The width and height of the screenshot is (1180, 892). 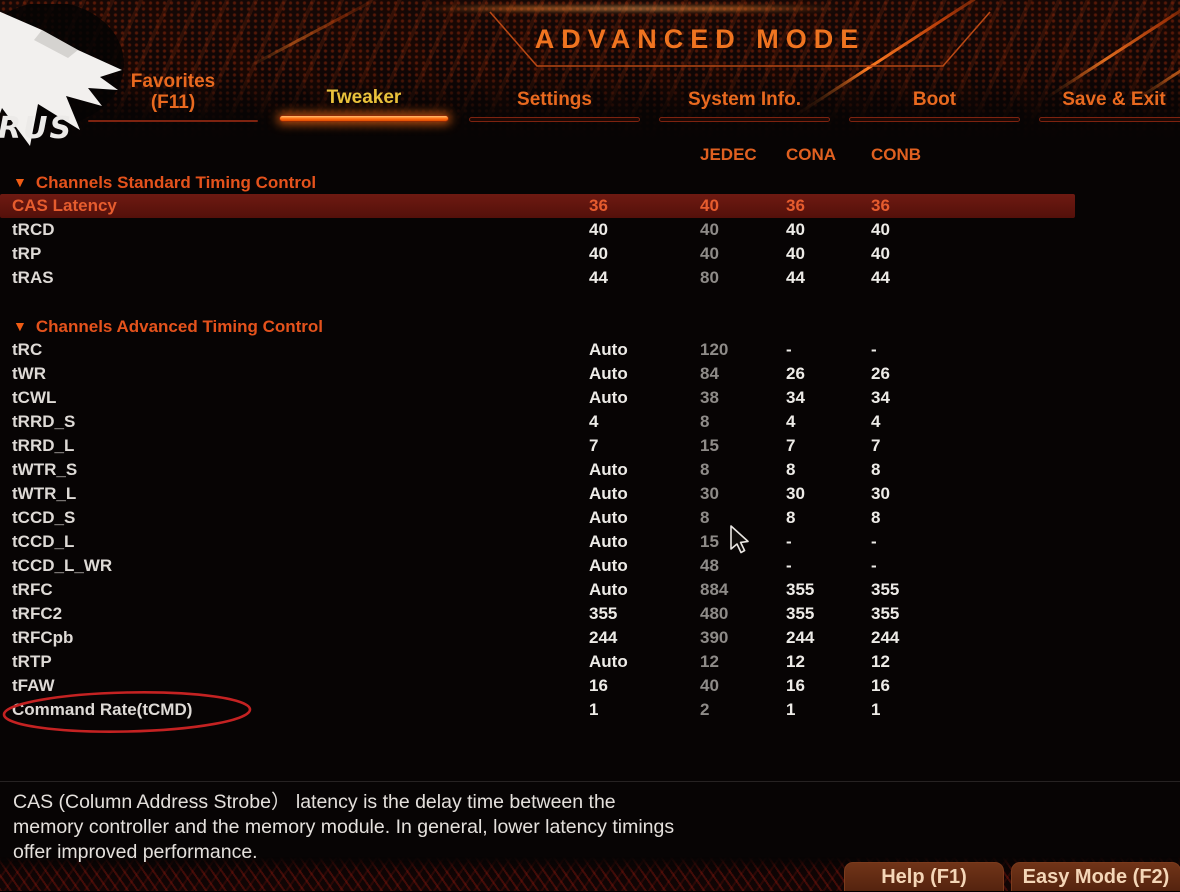 What do you see at coordinates (789, 565) in the screenshot?
I see `cona-value: -` at bounding box center [789, 565].